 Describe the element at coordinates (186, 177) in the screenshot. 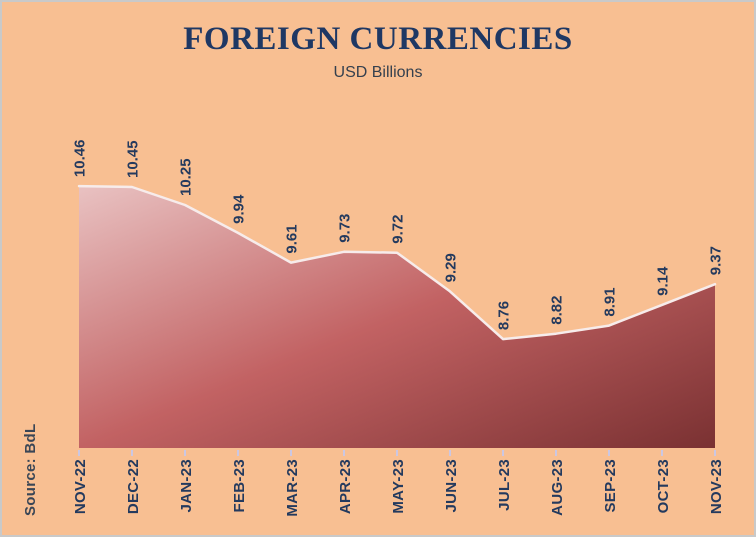

I see `data-label: 10.25` at that location.